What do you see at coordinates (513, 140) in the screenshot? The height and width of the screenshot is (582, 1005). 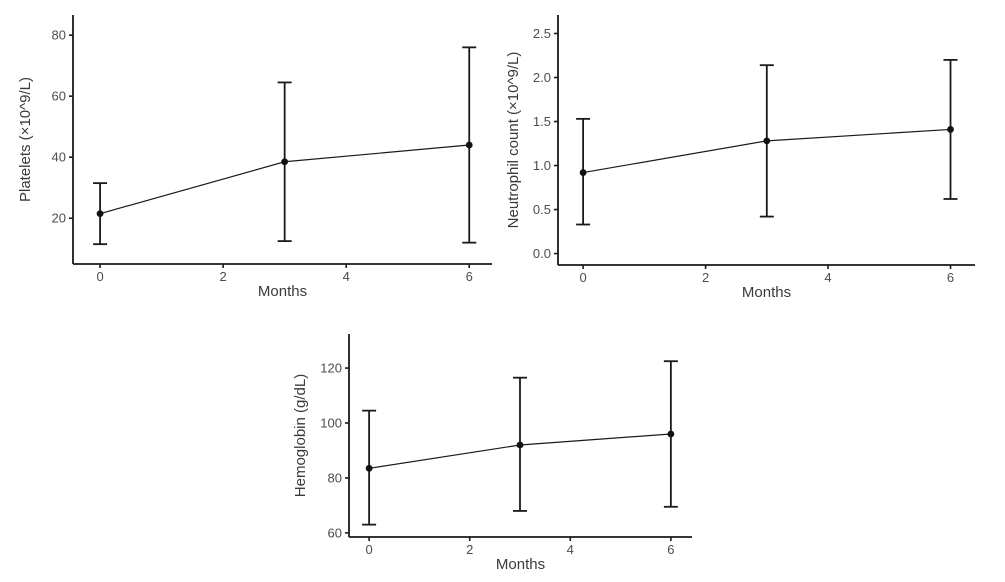 I see `y-axis-title: Neutrophil count (×10^9/L)` at bounding box center [513, 140].